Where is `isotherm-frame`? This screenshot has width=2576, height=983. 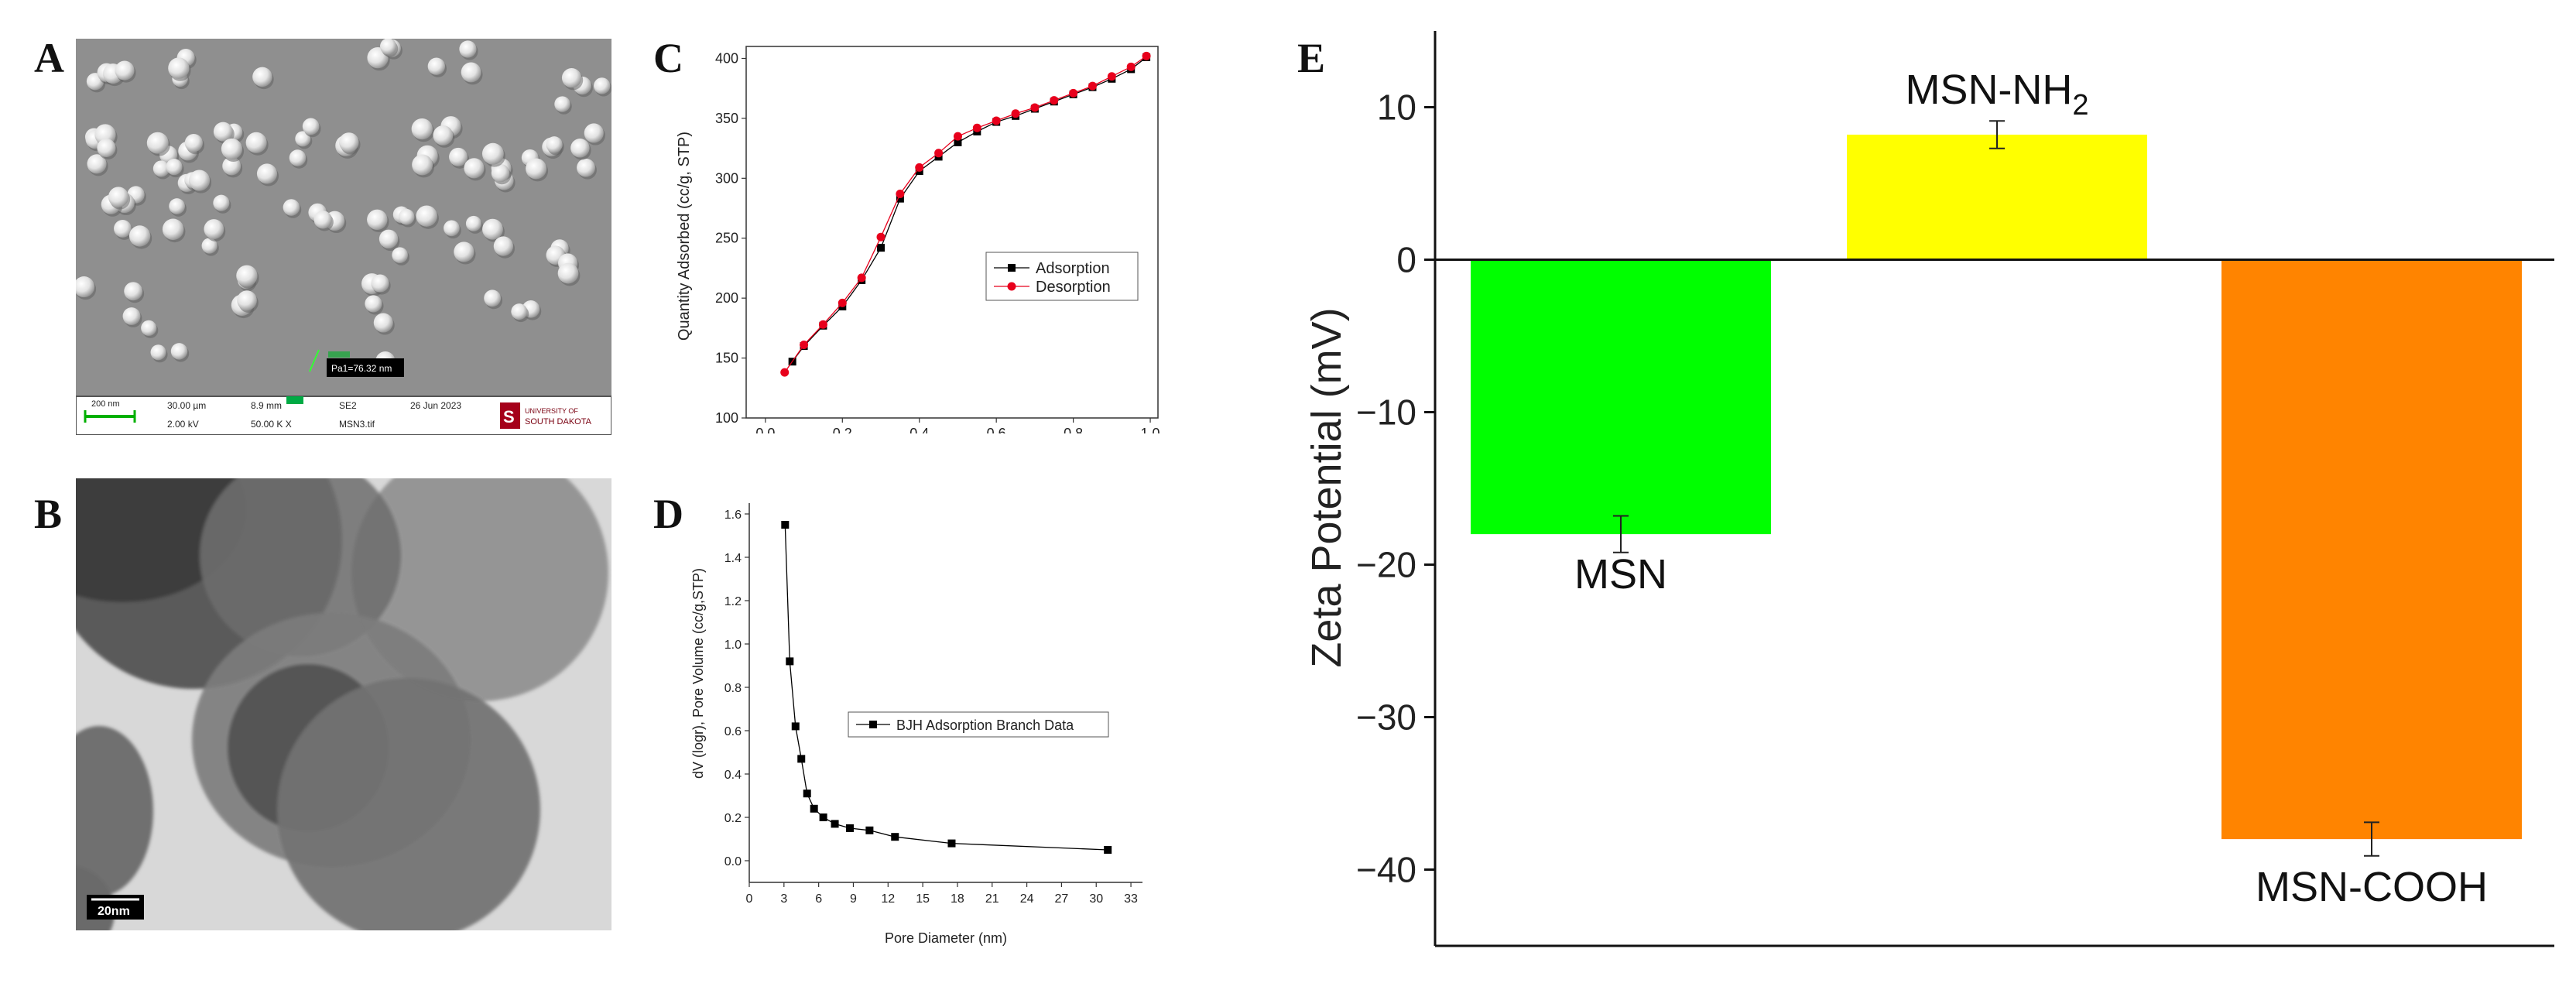 isotherm-frame is located at coordinates (952, 232).